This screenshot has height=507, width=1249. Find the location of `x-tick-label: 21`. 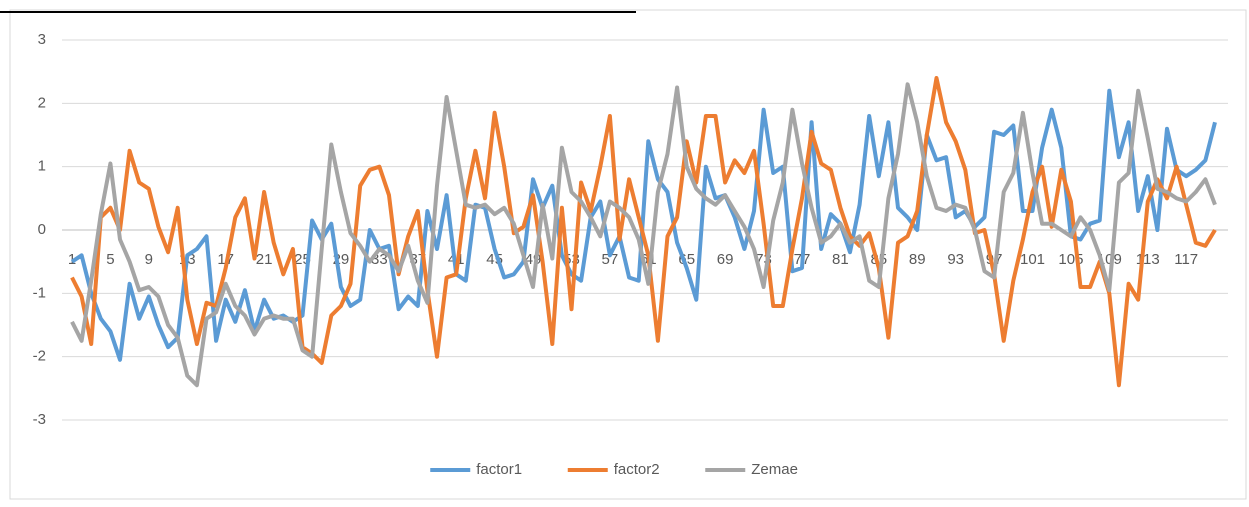

x-tick-label: 21 is located at coordinates (264, 259).